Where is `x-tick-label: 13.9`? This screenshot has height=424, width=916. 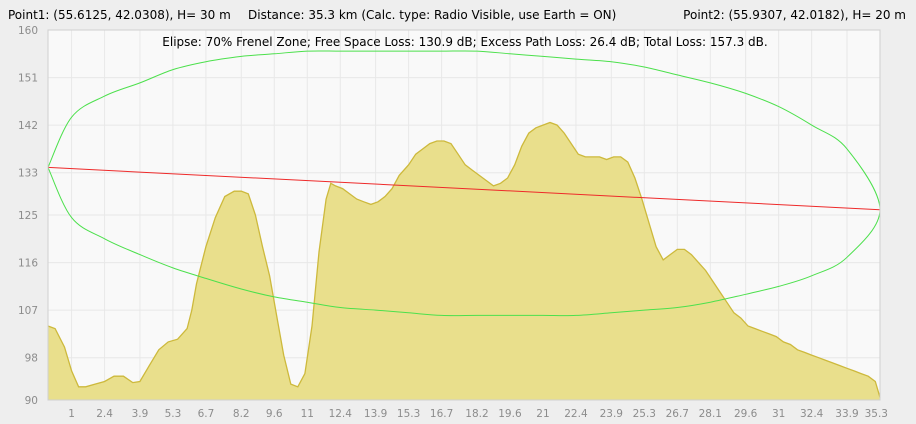
x-tick-label: 13.9 is located at coordinates (375, 414).